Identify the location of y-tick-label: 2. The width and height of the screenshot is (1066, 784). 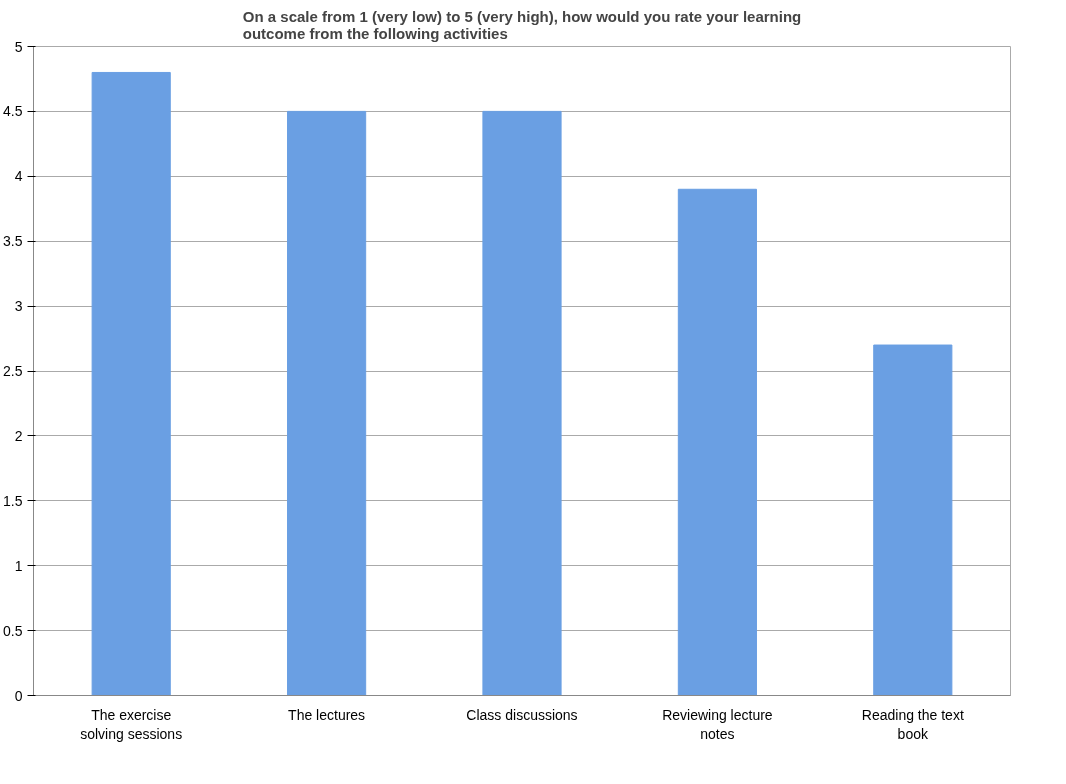
(18, 435).